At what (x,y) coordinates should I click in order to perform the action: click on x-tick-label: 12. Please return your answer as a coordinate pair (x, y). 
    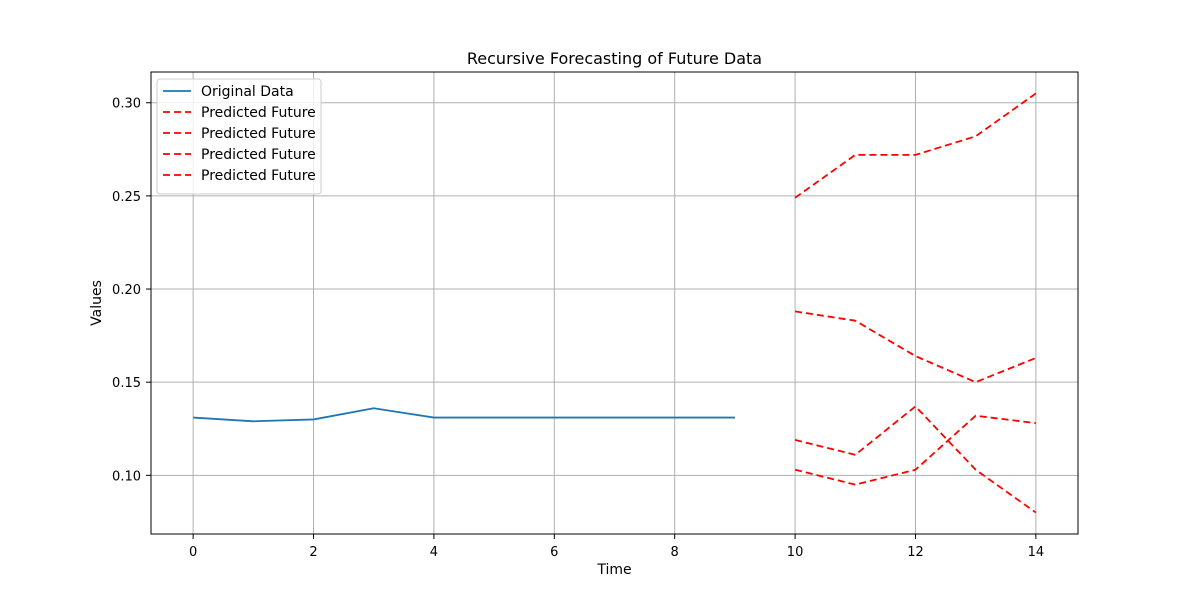
    Looking at the image, I should click on (915, 552).